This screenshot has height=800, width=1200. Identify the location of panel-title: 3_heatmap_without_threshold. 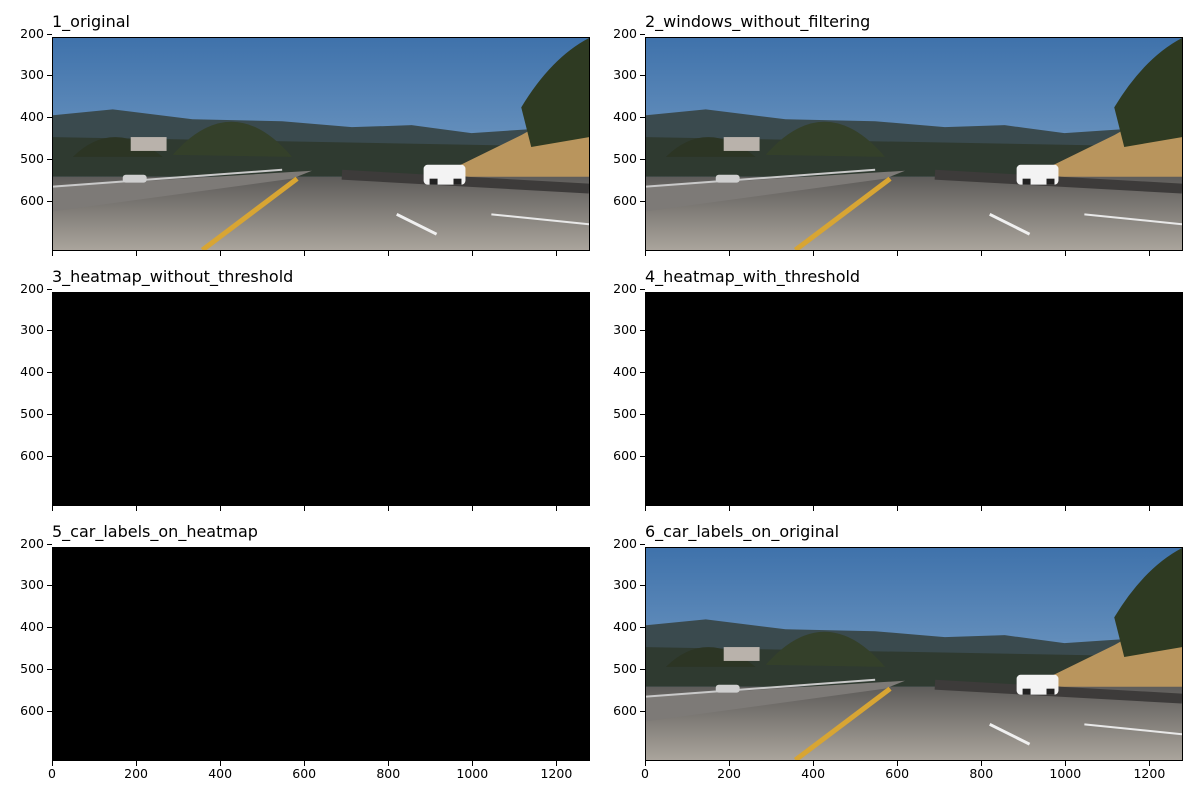
(173, 276).